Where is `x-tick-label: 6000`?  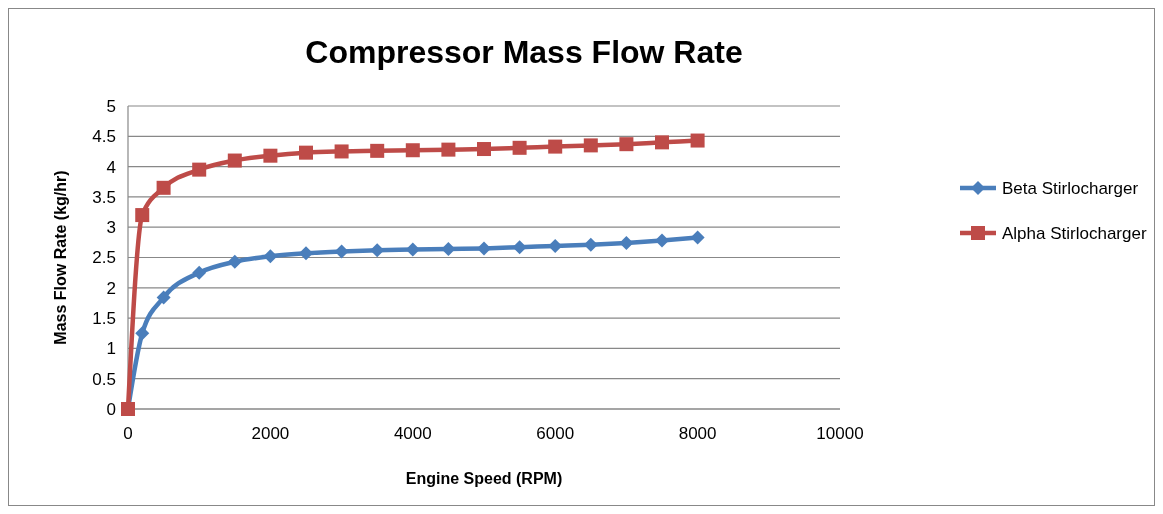 x-tick-label: 6000 is located at coordinates (555, 433).